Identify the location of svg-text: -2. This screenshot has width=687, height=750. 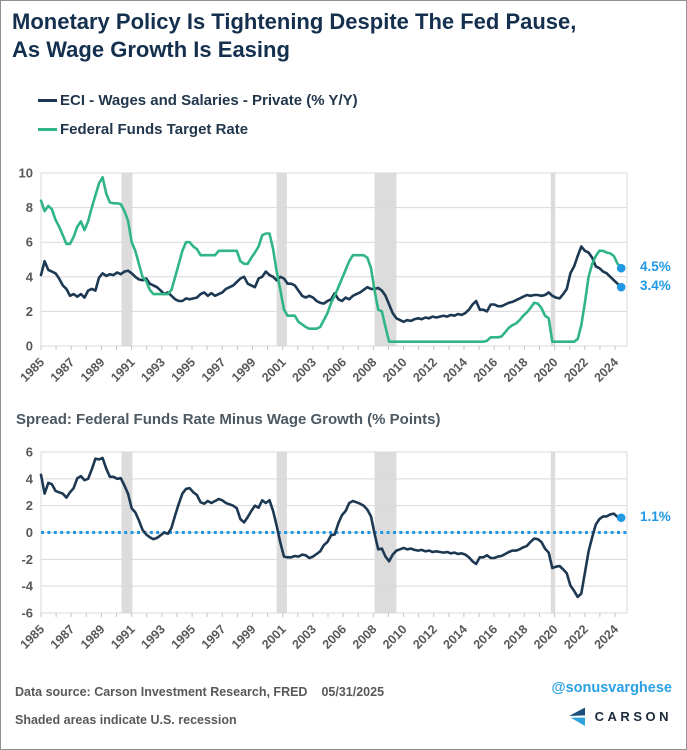
(27, 559).